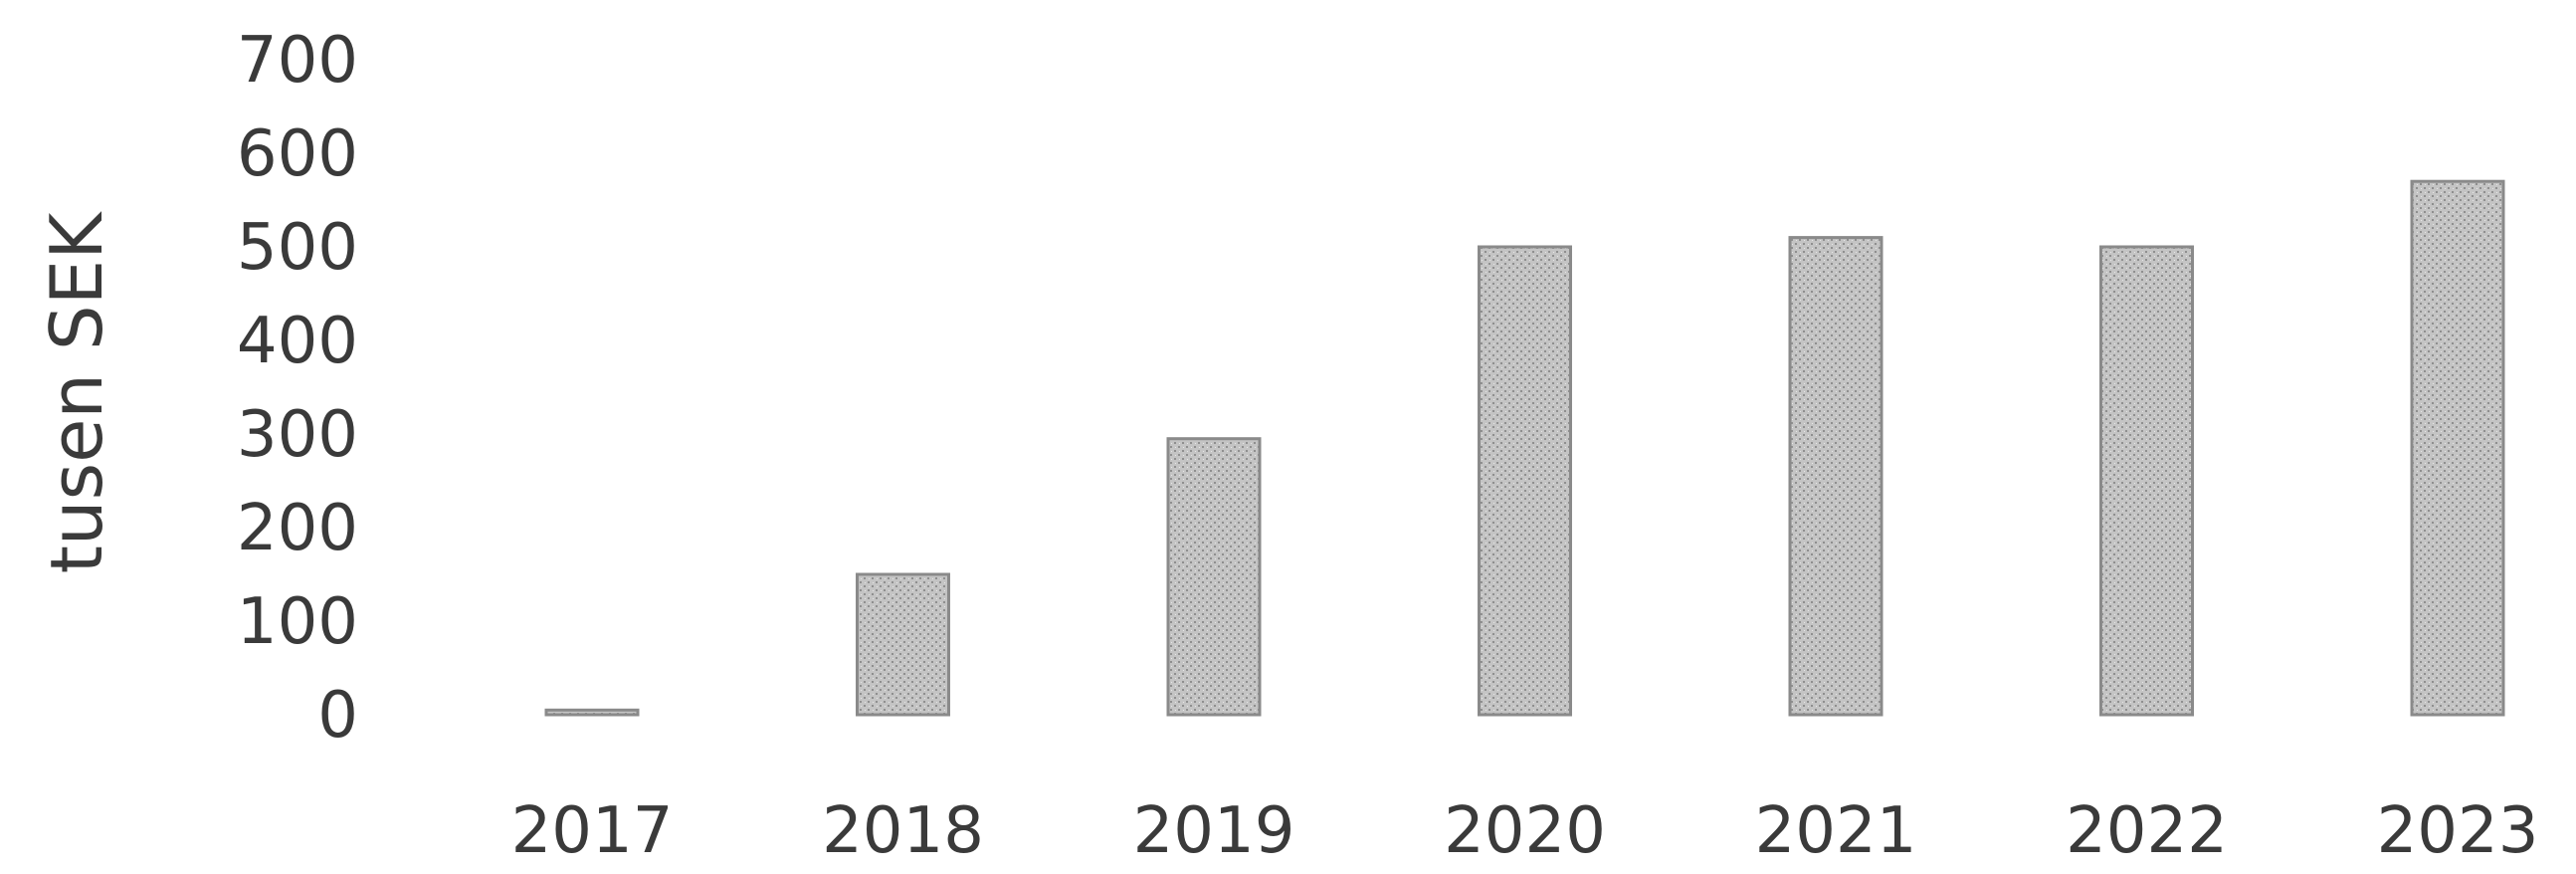 The image size is (2576, 874). What do you see at coordinates (592, 712) in the screenshot?
I see `bar-2017` at bounding box center [592, 712].